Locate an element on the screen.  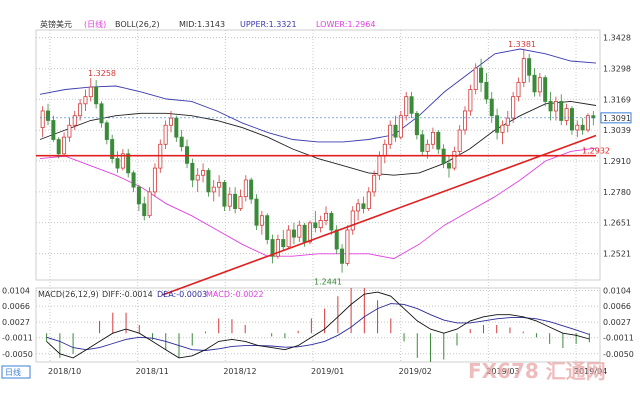
macd-tick-label-left: -0.0050 is located at coordinates (17, 354).